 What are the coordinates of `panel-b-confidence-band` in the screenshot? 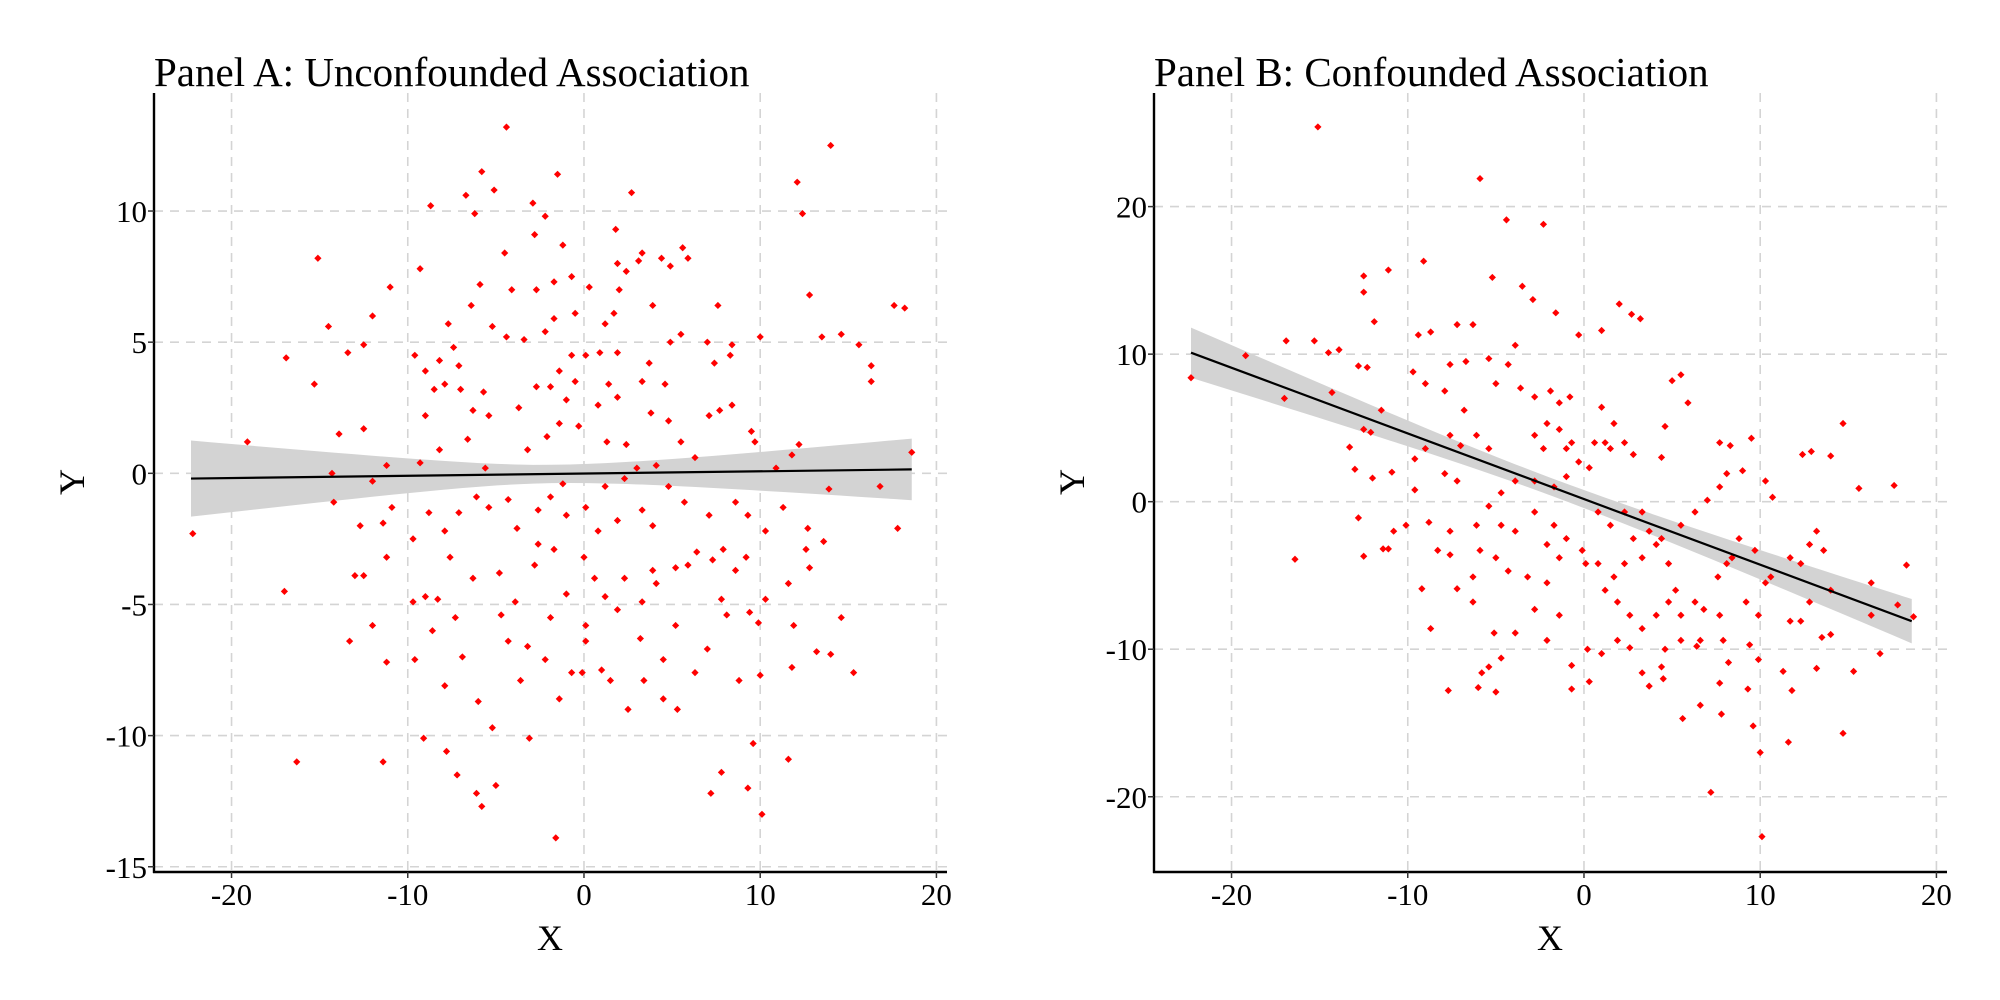 It's located at (1551, 485).